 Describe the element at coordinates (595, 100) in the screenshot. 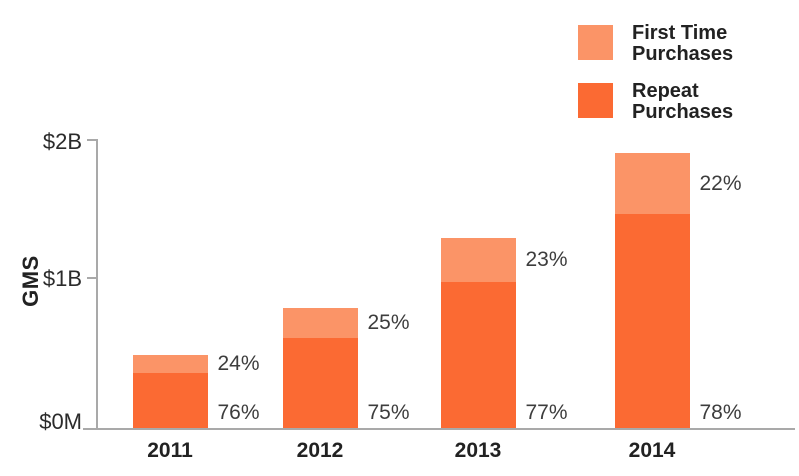

I see `repeat-swatch-icon` at that location.